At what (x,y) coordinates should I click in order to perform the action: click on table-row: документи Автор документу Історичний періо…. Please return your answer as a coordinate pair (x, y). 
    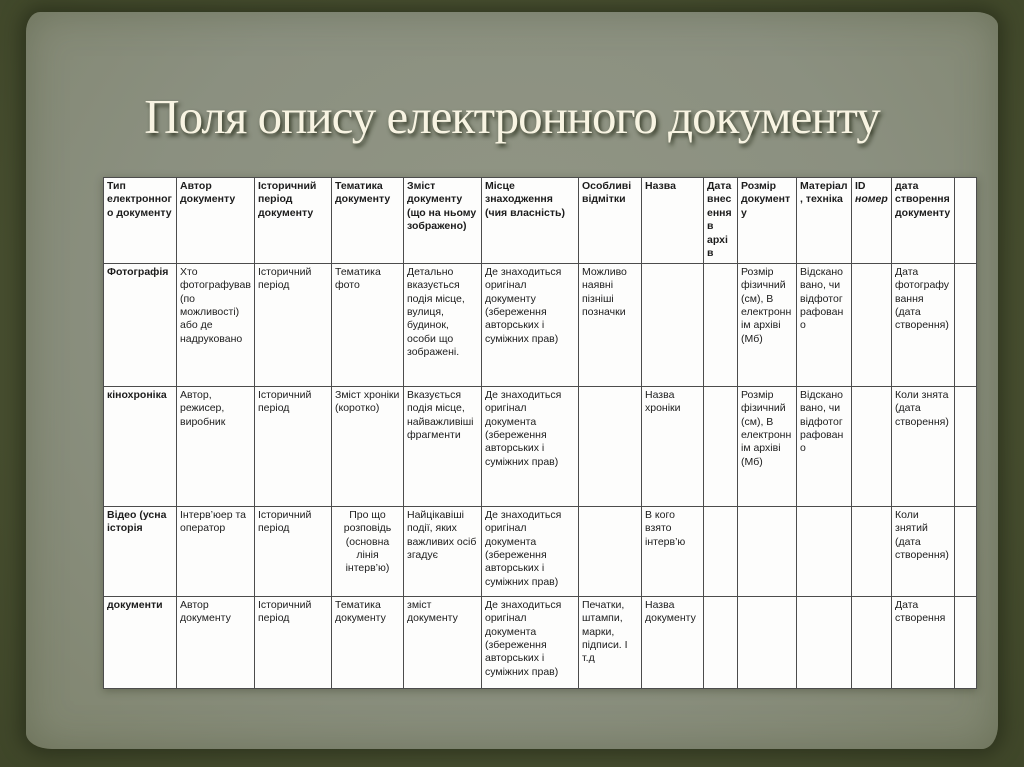
    Looking at the image, I should click on (540, 642).